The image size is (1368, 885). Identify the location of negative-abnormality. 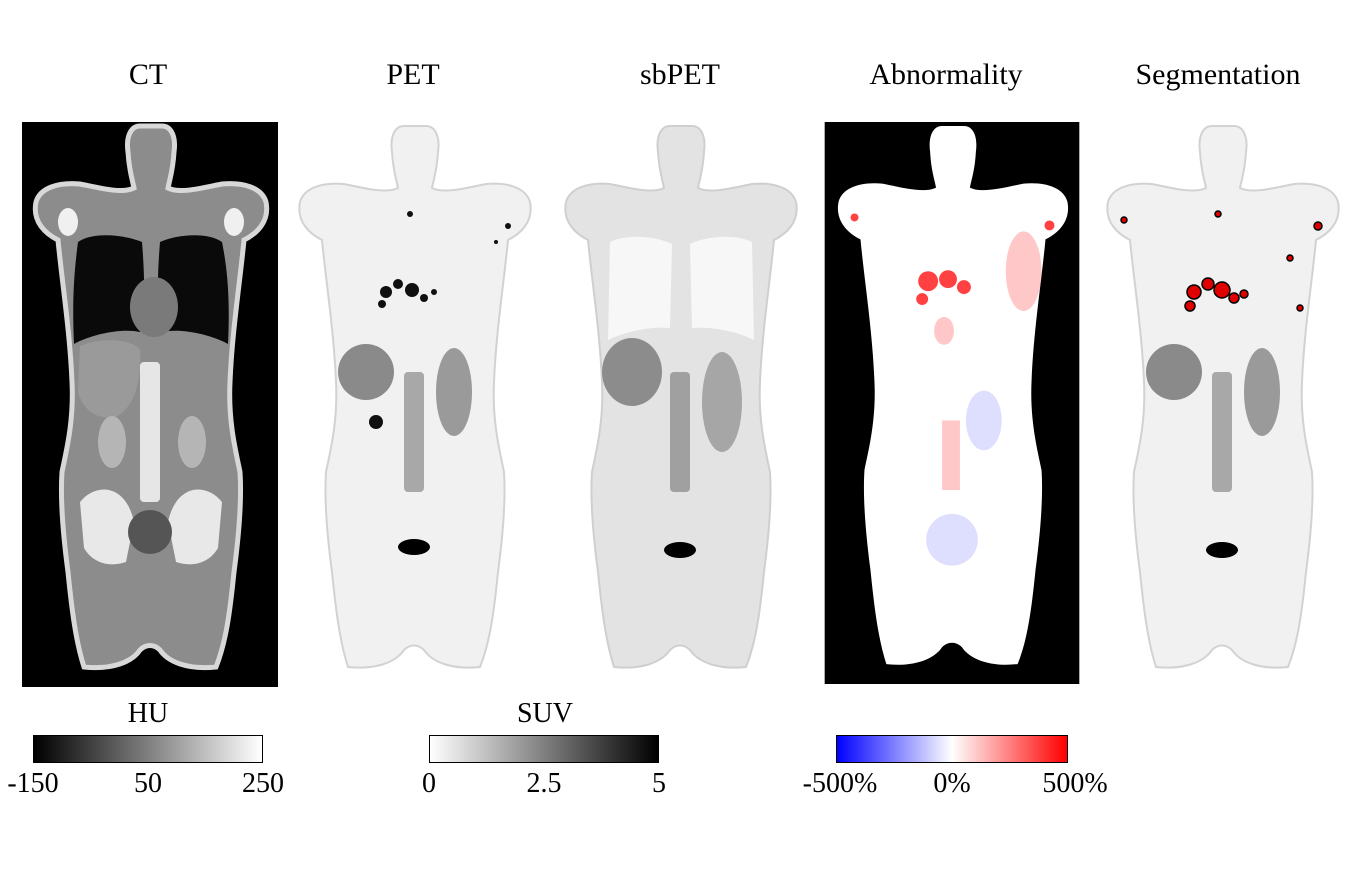
(964, 478).